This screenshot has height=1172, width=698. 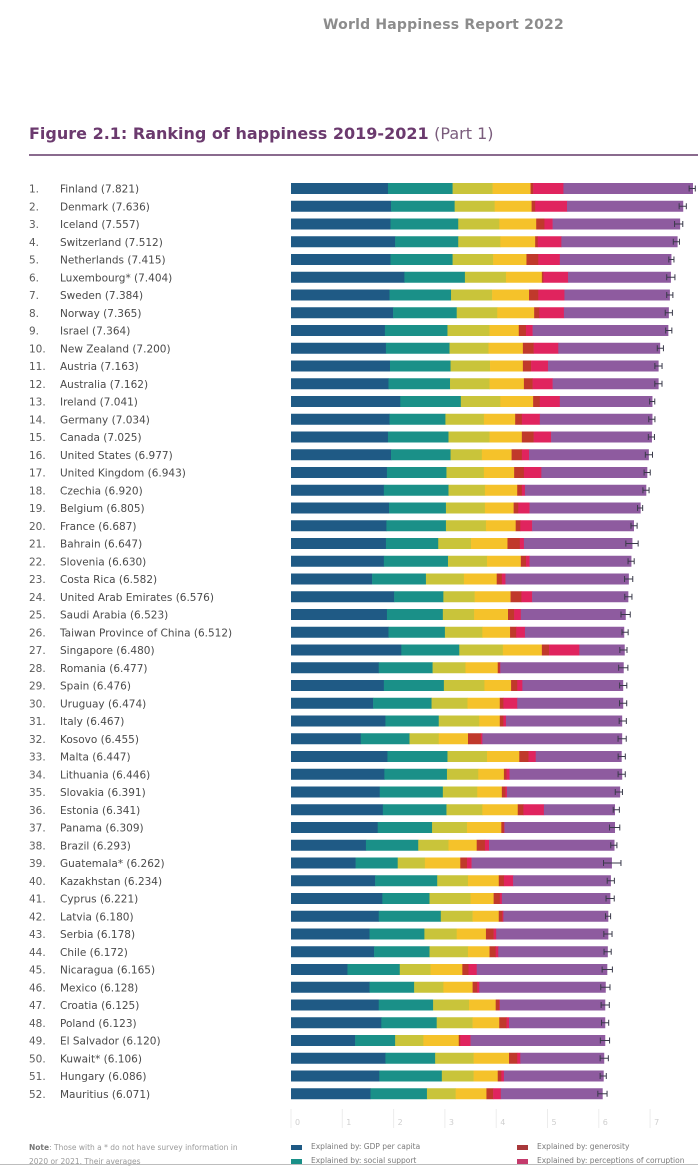 I want to click on country-label: Costa Rica (6.582), so click(x=108, y=580).